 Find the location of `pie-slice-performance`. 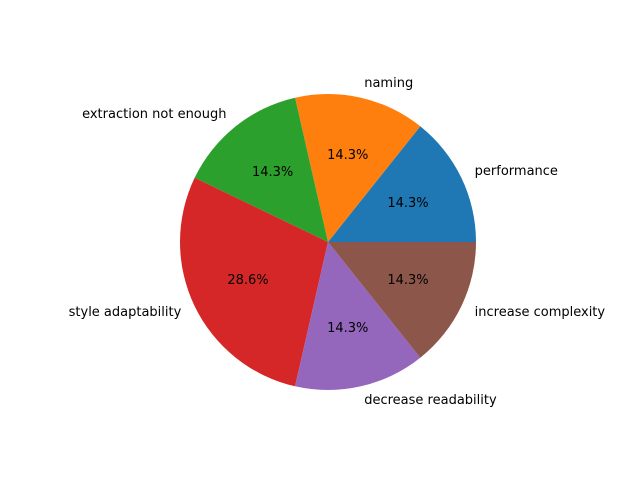

pie-slice-performance is located at coordinates (402, 184).